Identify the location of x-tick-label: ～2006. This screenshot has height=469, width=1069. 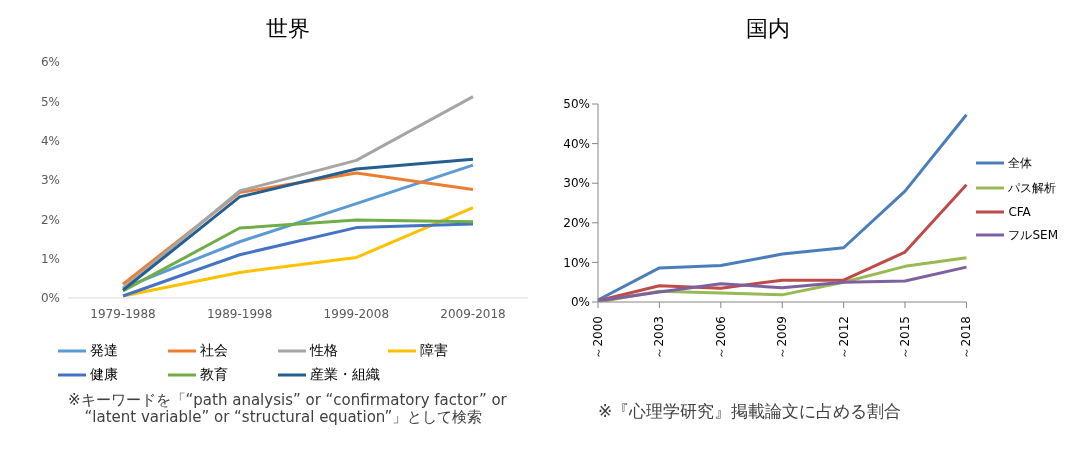
(720, 337).